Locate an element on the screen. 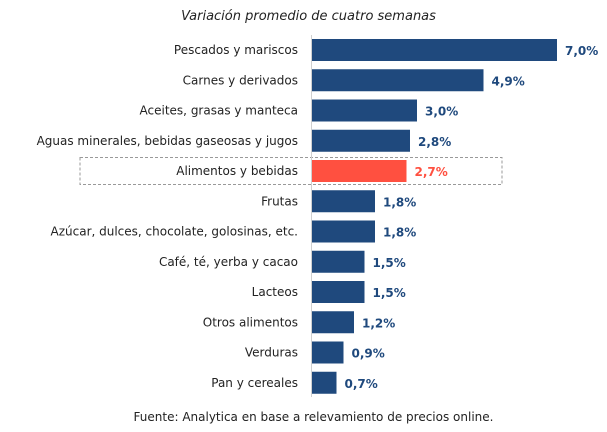 This screenshot has height=432, width=607. value-label: 2,7% is located at coordinates (431, 172).